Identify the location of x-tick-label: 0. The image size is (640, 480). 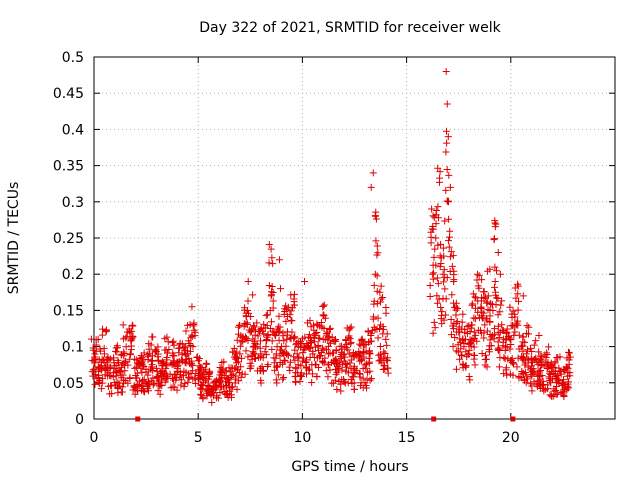
(94, 438).